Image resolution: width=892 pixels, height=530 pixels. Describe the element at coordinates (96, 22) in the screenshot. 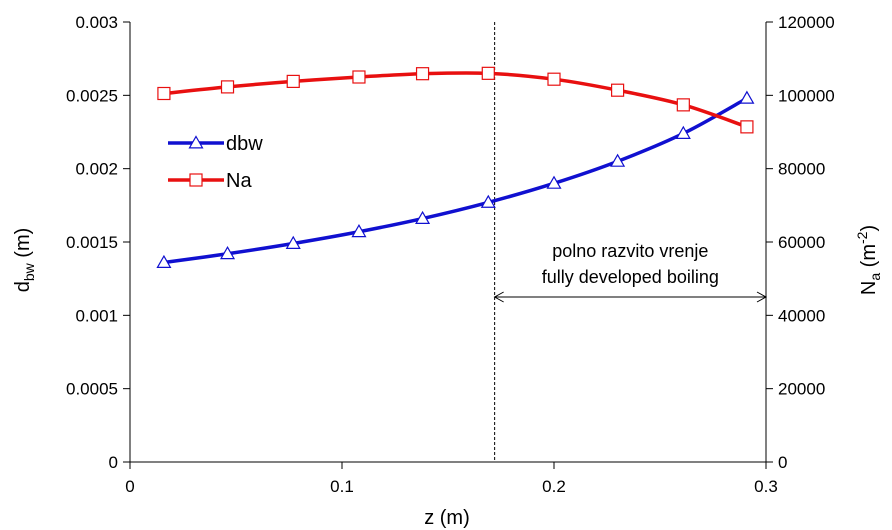

I see `y-left-tick-label: 0.003` at that location.